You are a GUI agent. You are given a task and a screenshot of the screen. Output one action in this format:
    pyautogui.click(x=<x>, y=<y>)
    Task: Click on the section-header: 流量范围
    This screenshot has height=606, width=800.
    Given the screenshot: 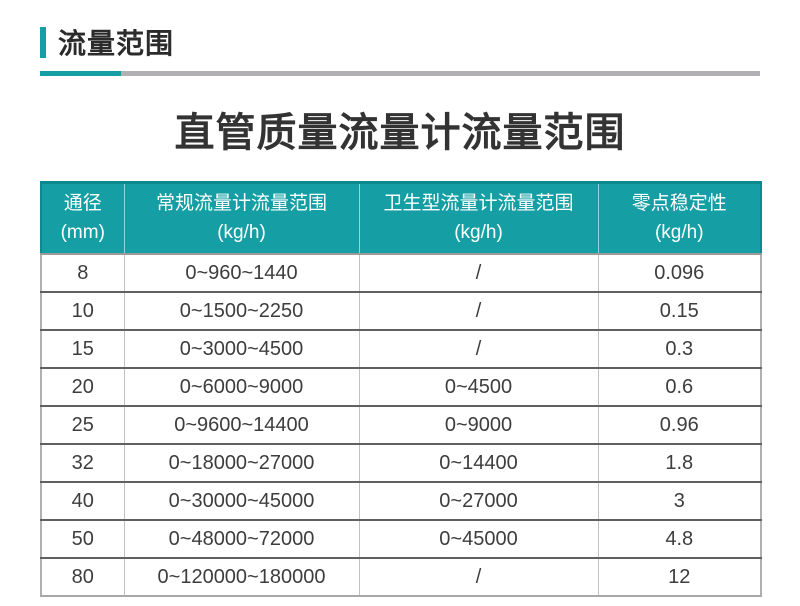 What is the action you would take?
    pyautogui.click(x=107, y=42)
    